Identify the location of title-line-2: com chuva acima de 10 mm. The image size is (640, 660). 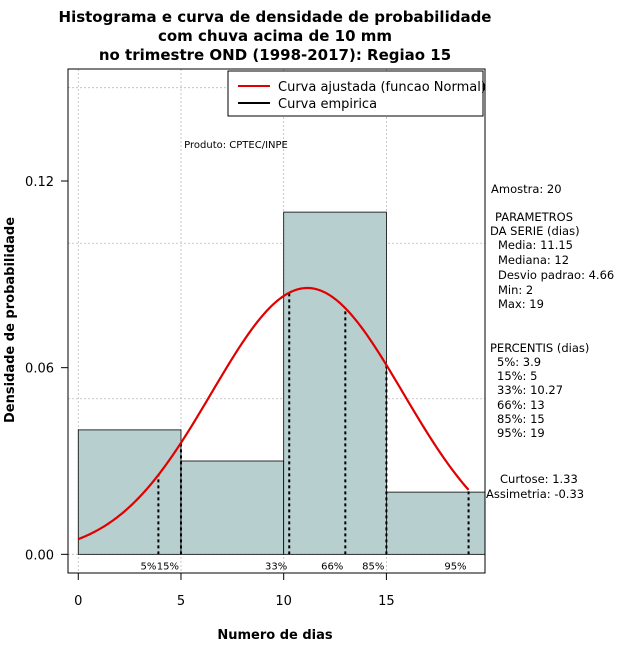
(275, 36).